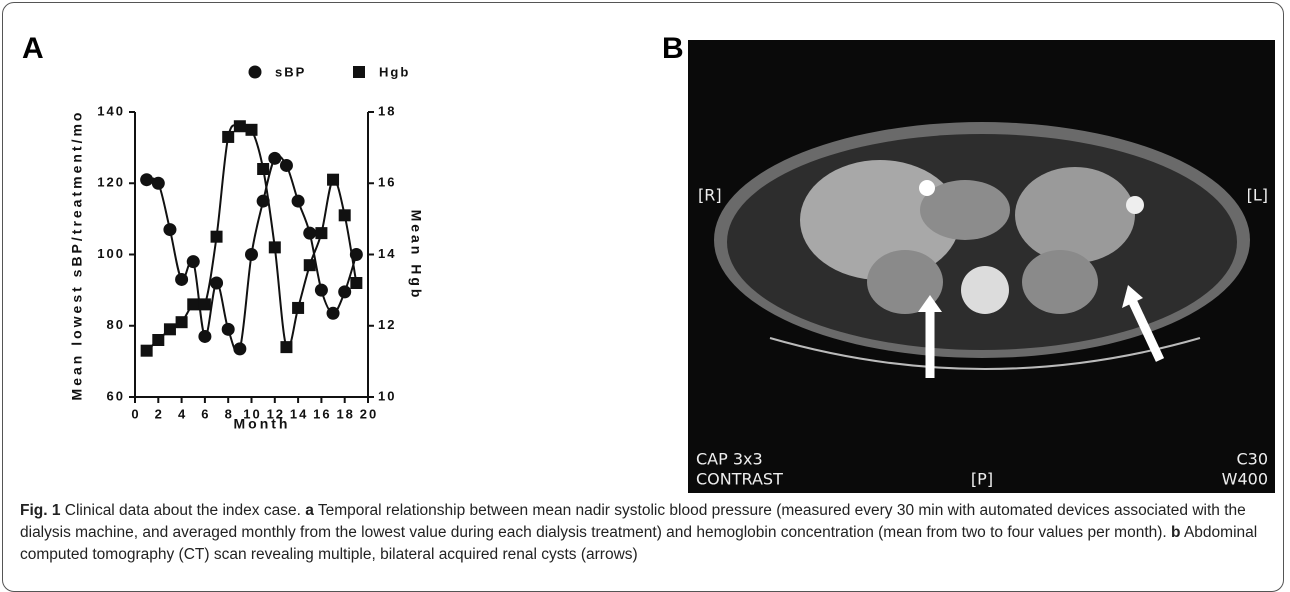 This screenshot has width=1290, height=592. I want to click on legend-label: Hgb, so click(394, 71).